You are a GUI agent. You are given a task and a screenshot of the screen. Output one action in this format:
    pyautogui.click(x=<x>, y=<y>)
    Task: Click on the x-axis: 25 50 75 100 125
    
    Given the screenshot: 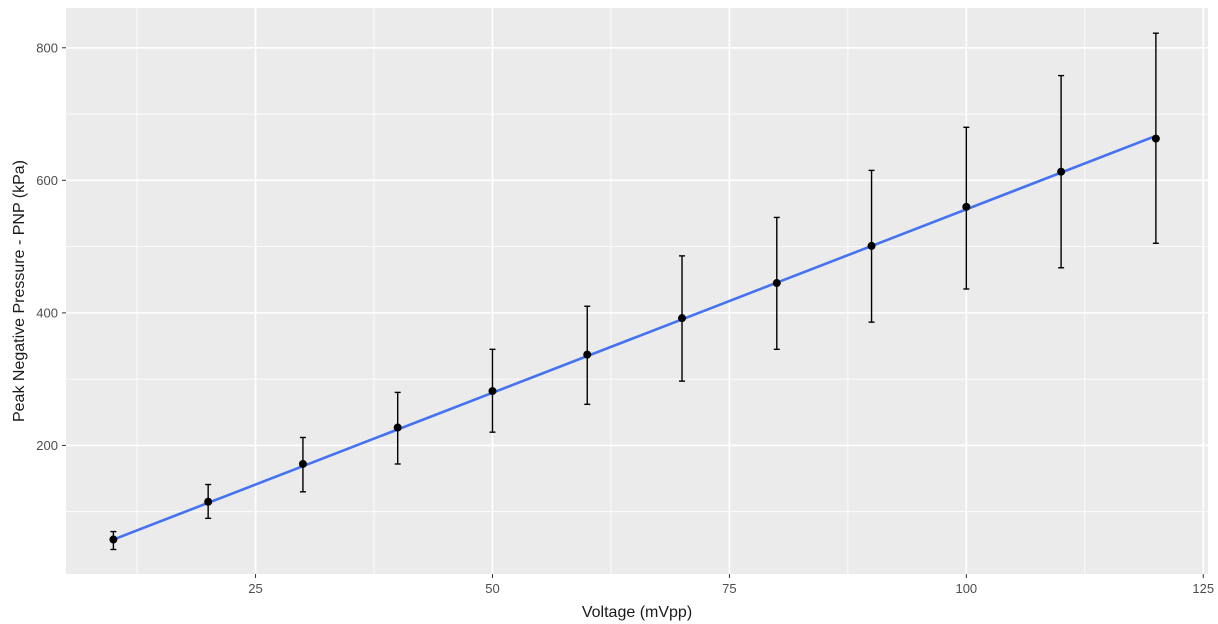 What is the action you would take?
    pyautogui.click(x=731, y=585)
    